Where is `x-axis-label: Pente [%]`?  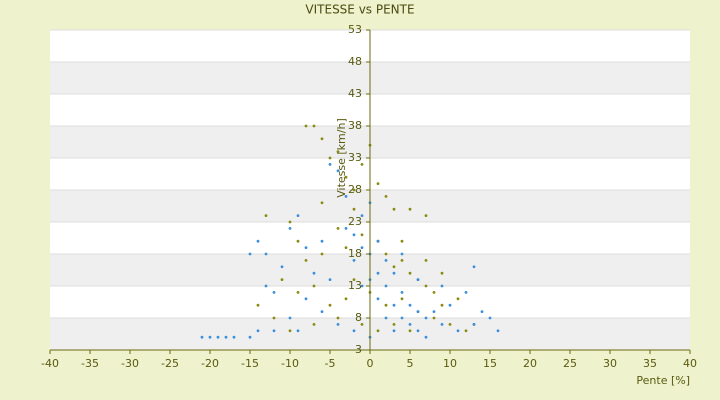
x-axis-label: Pente [%] is located at coordinates (663, 380).